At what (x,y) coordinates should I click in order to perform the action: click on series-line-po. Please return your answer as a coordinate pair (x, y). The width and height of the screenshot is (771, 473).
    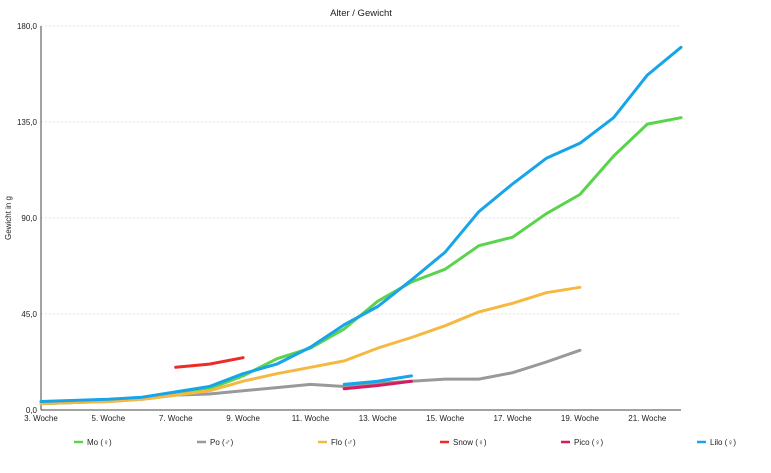
    Looking at the image, I should click on (310, 377).